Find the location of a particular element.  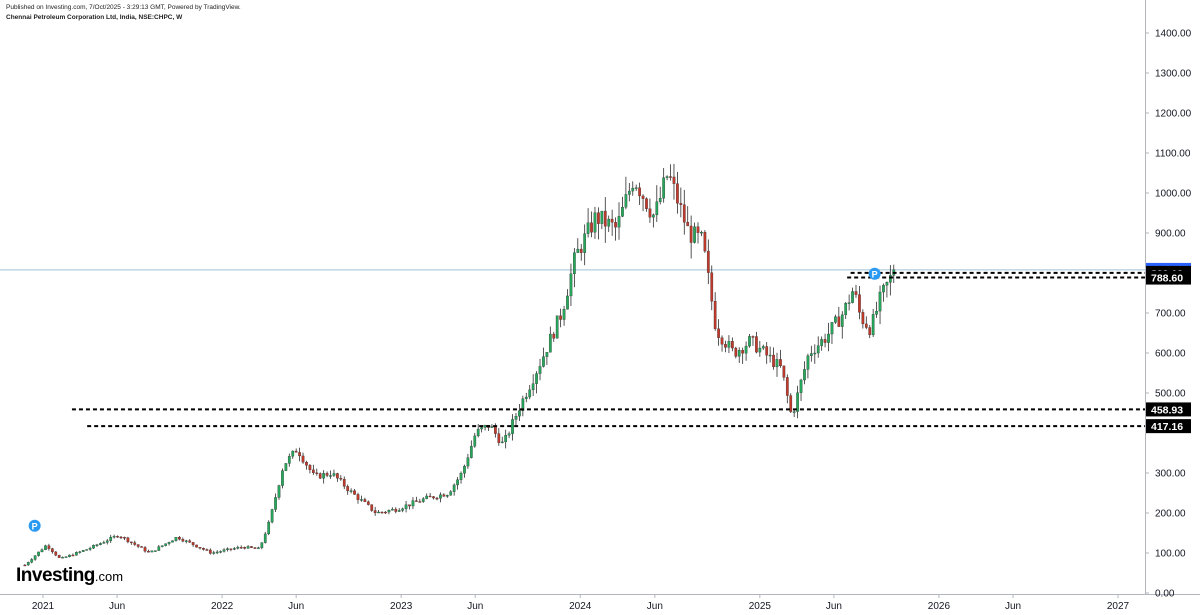

x-tick-label: 2021 is located at coordinates (43, 606).